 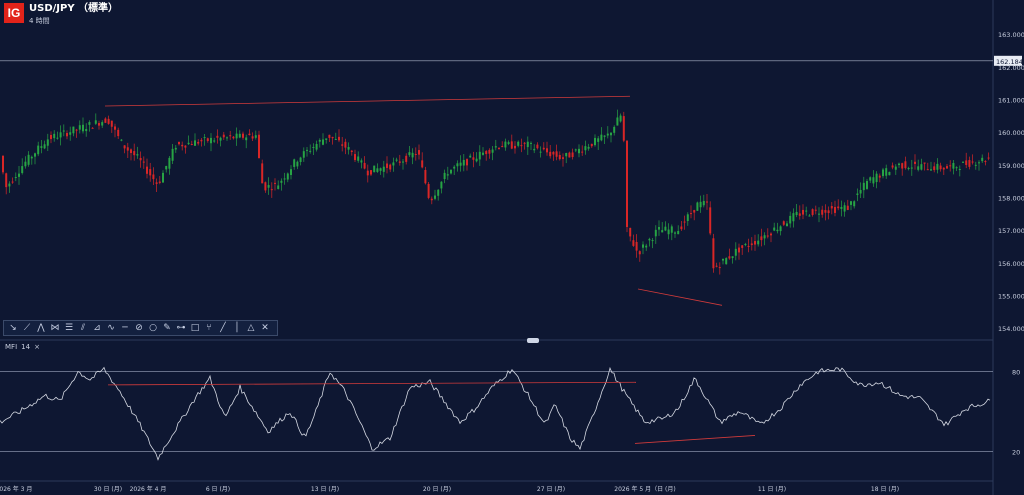 What do you see at coordinates (195, 328) in the screenshot?
I see `rectangle-icon: □` at bounding box center [195, 328].